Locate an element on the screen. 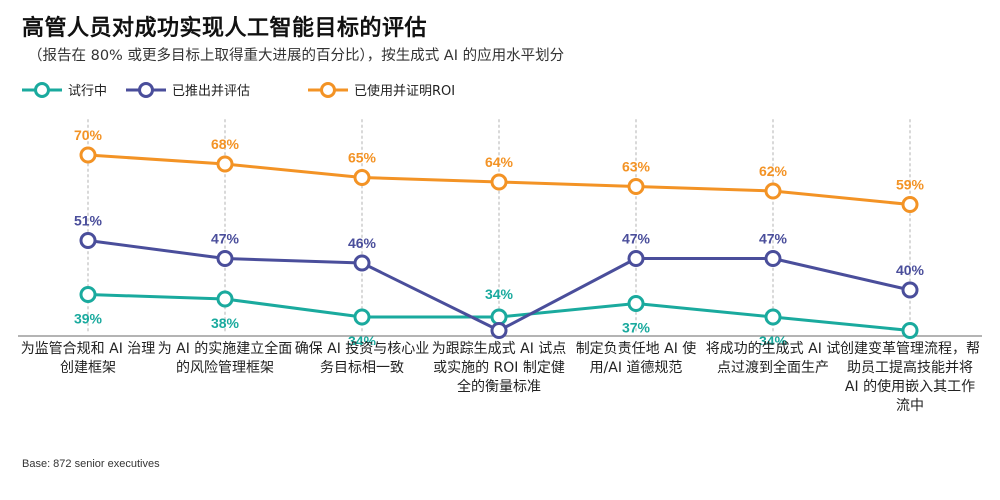 This screenshot has width=1000, height=500. legend-item-pilot: 试行中 is located at coordinates (64, 89).